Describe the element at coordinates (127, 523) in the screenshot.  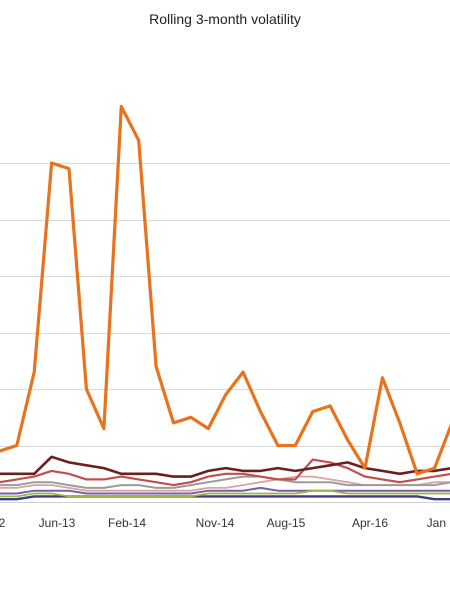
I see `x-tick-label: Feb-14` at that location.